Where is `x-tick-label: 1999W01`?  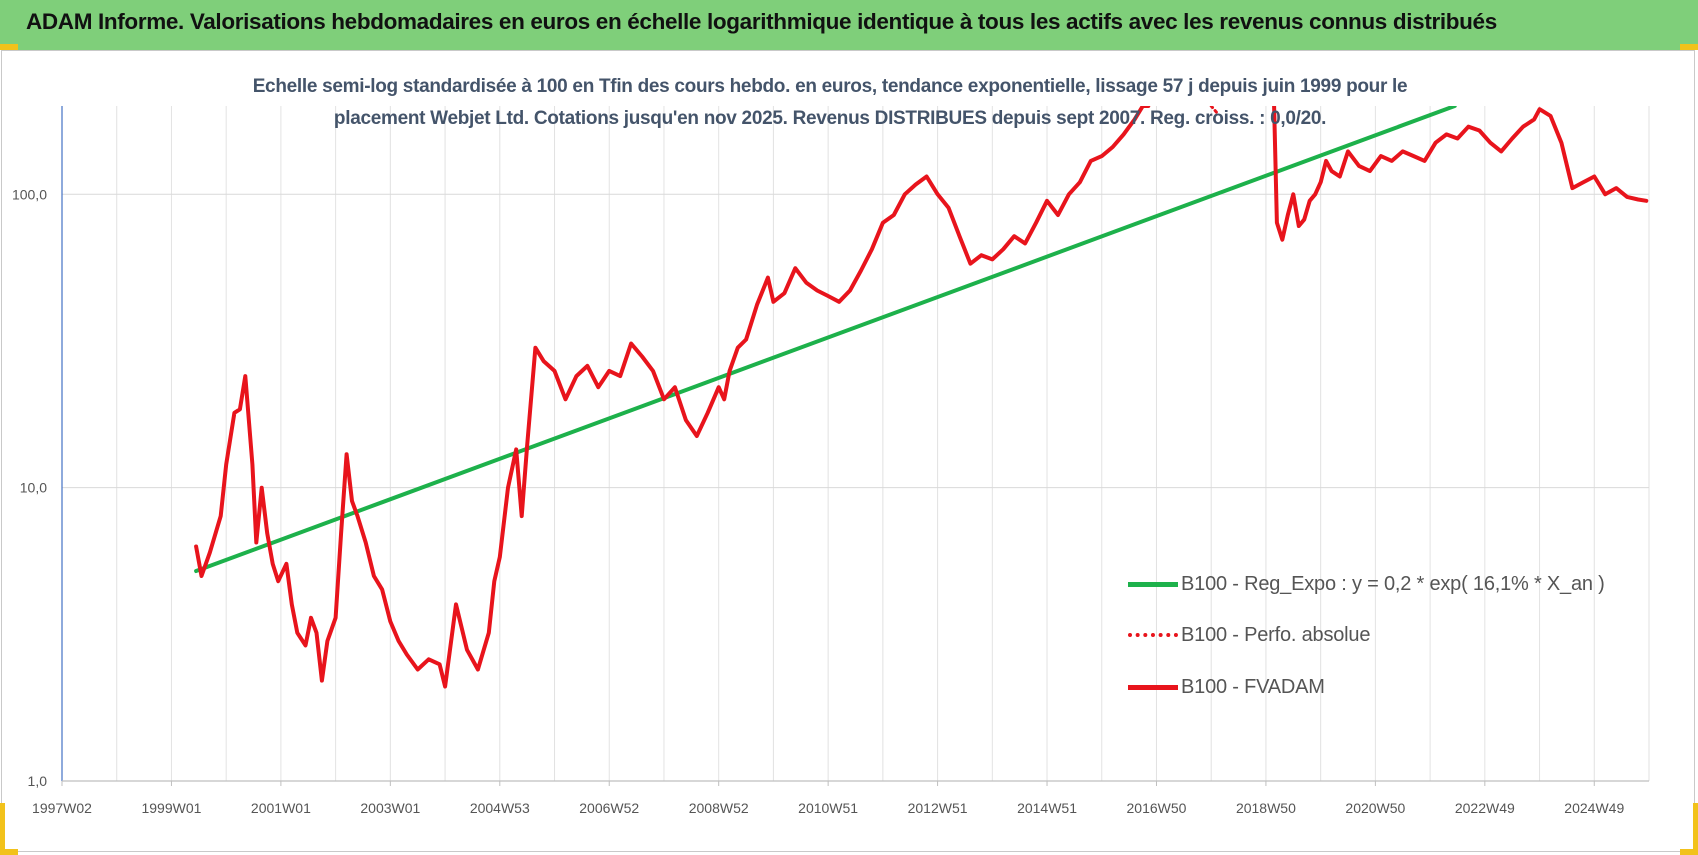
x-tick-label: 1999W01 is located at coordinates (171, 808).